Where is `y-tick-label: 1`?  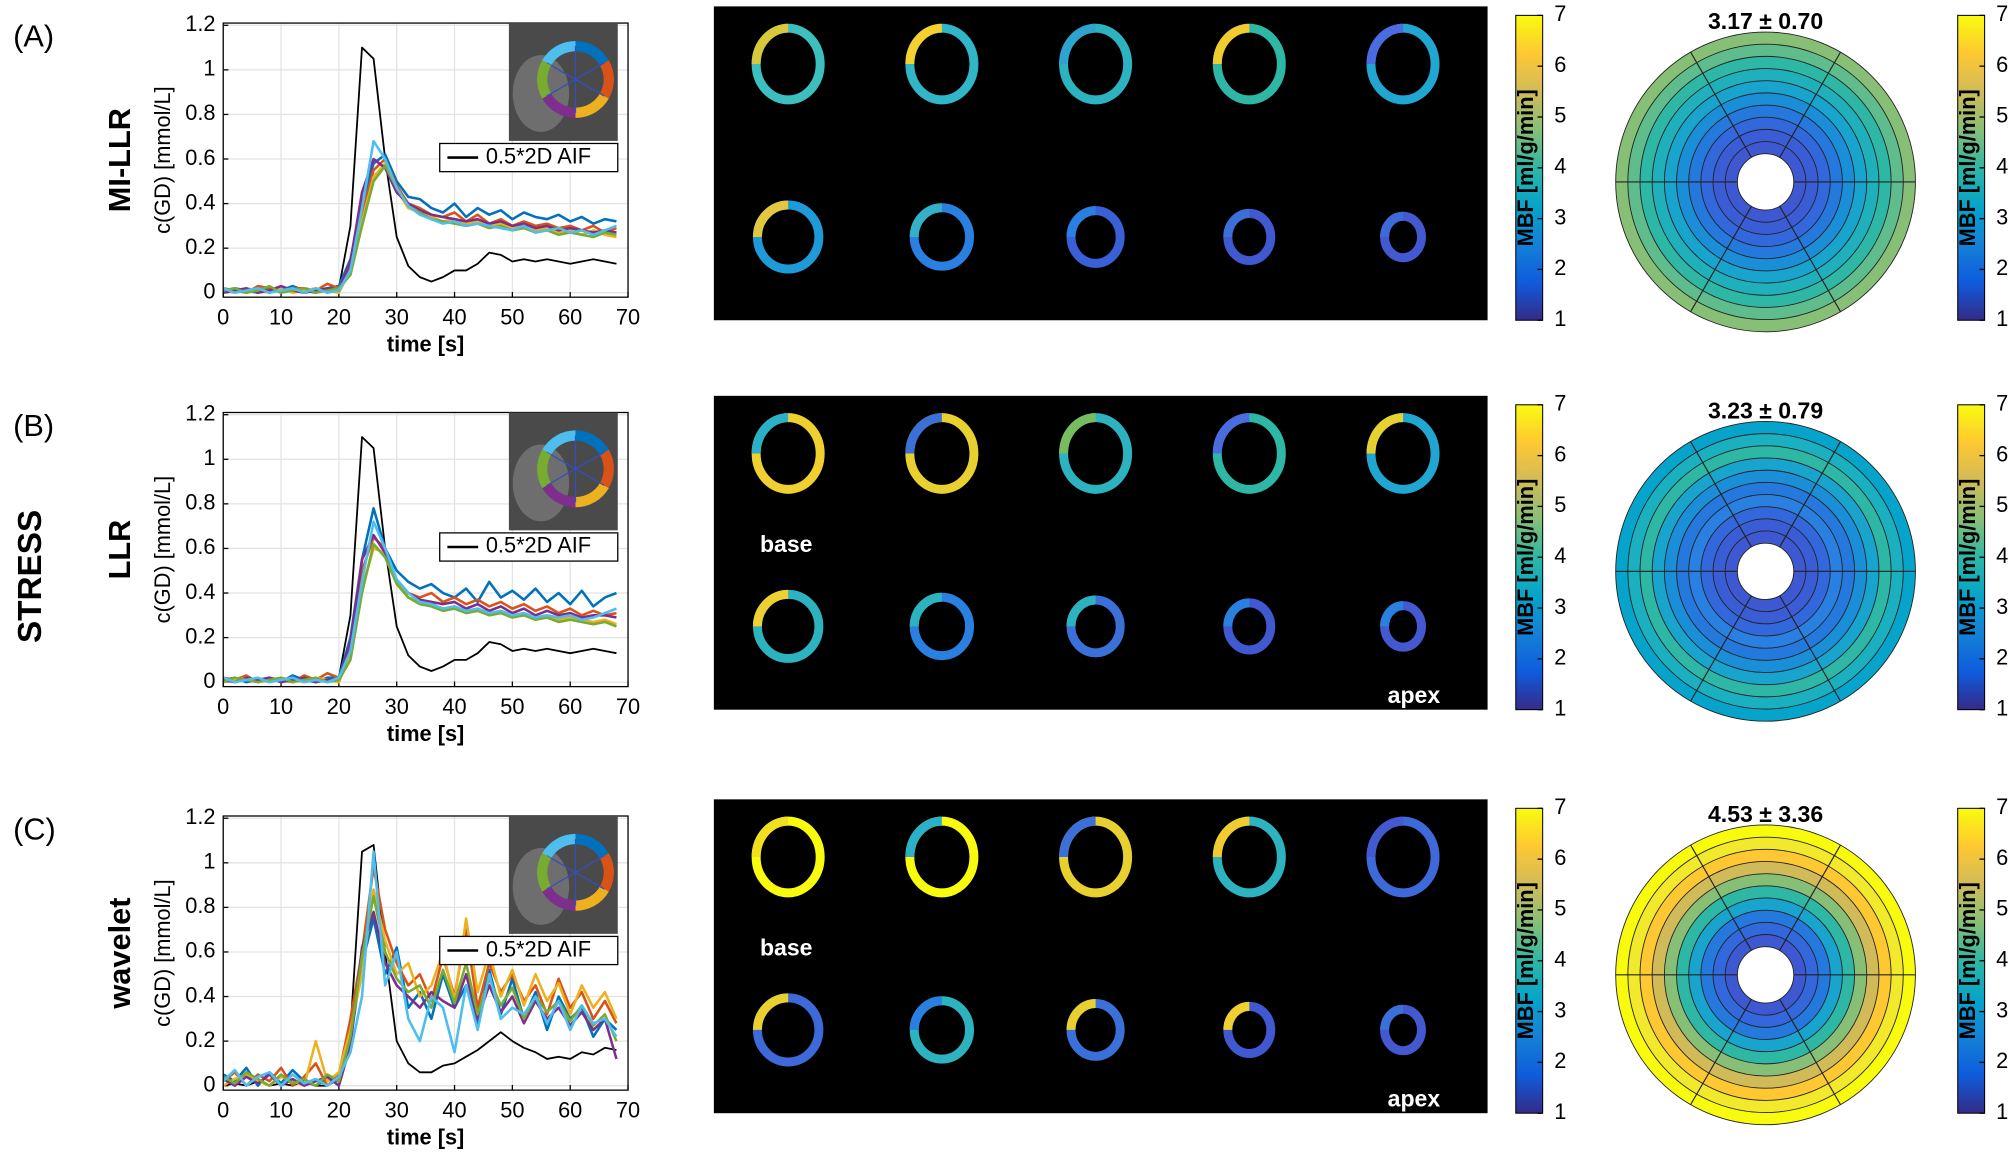 y-tick-label: 1 is located at coordinates (209, 861).